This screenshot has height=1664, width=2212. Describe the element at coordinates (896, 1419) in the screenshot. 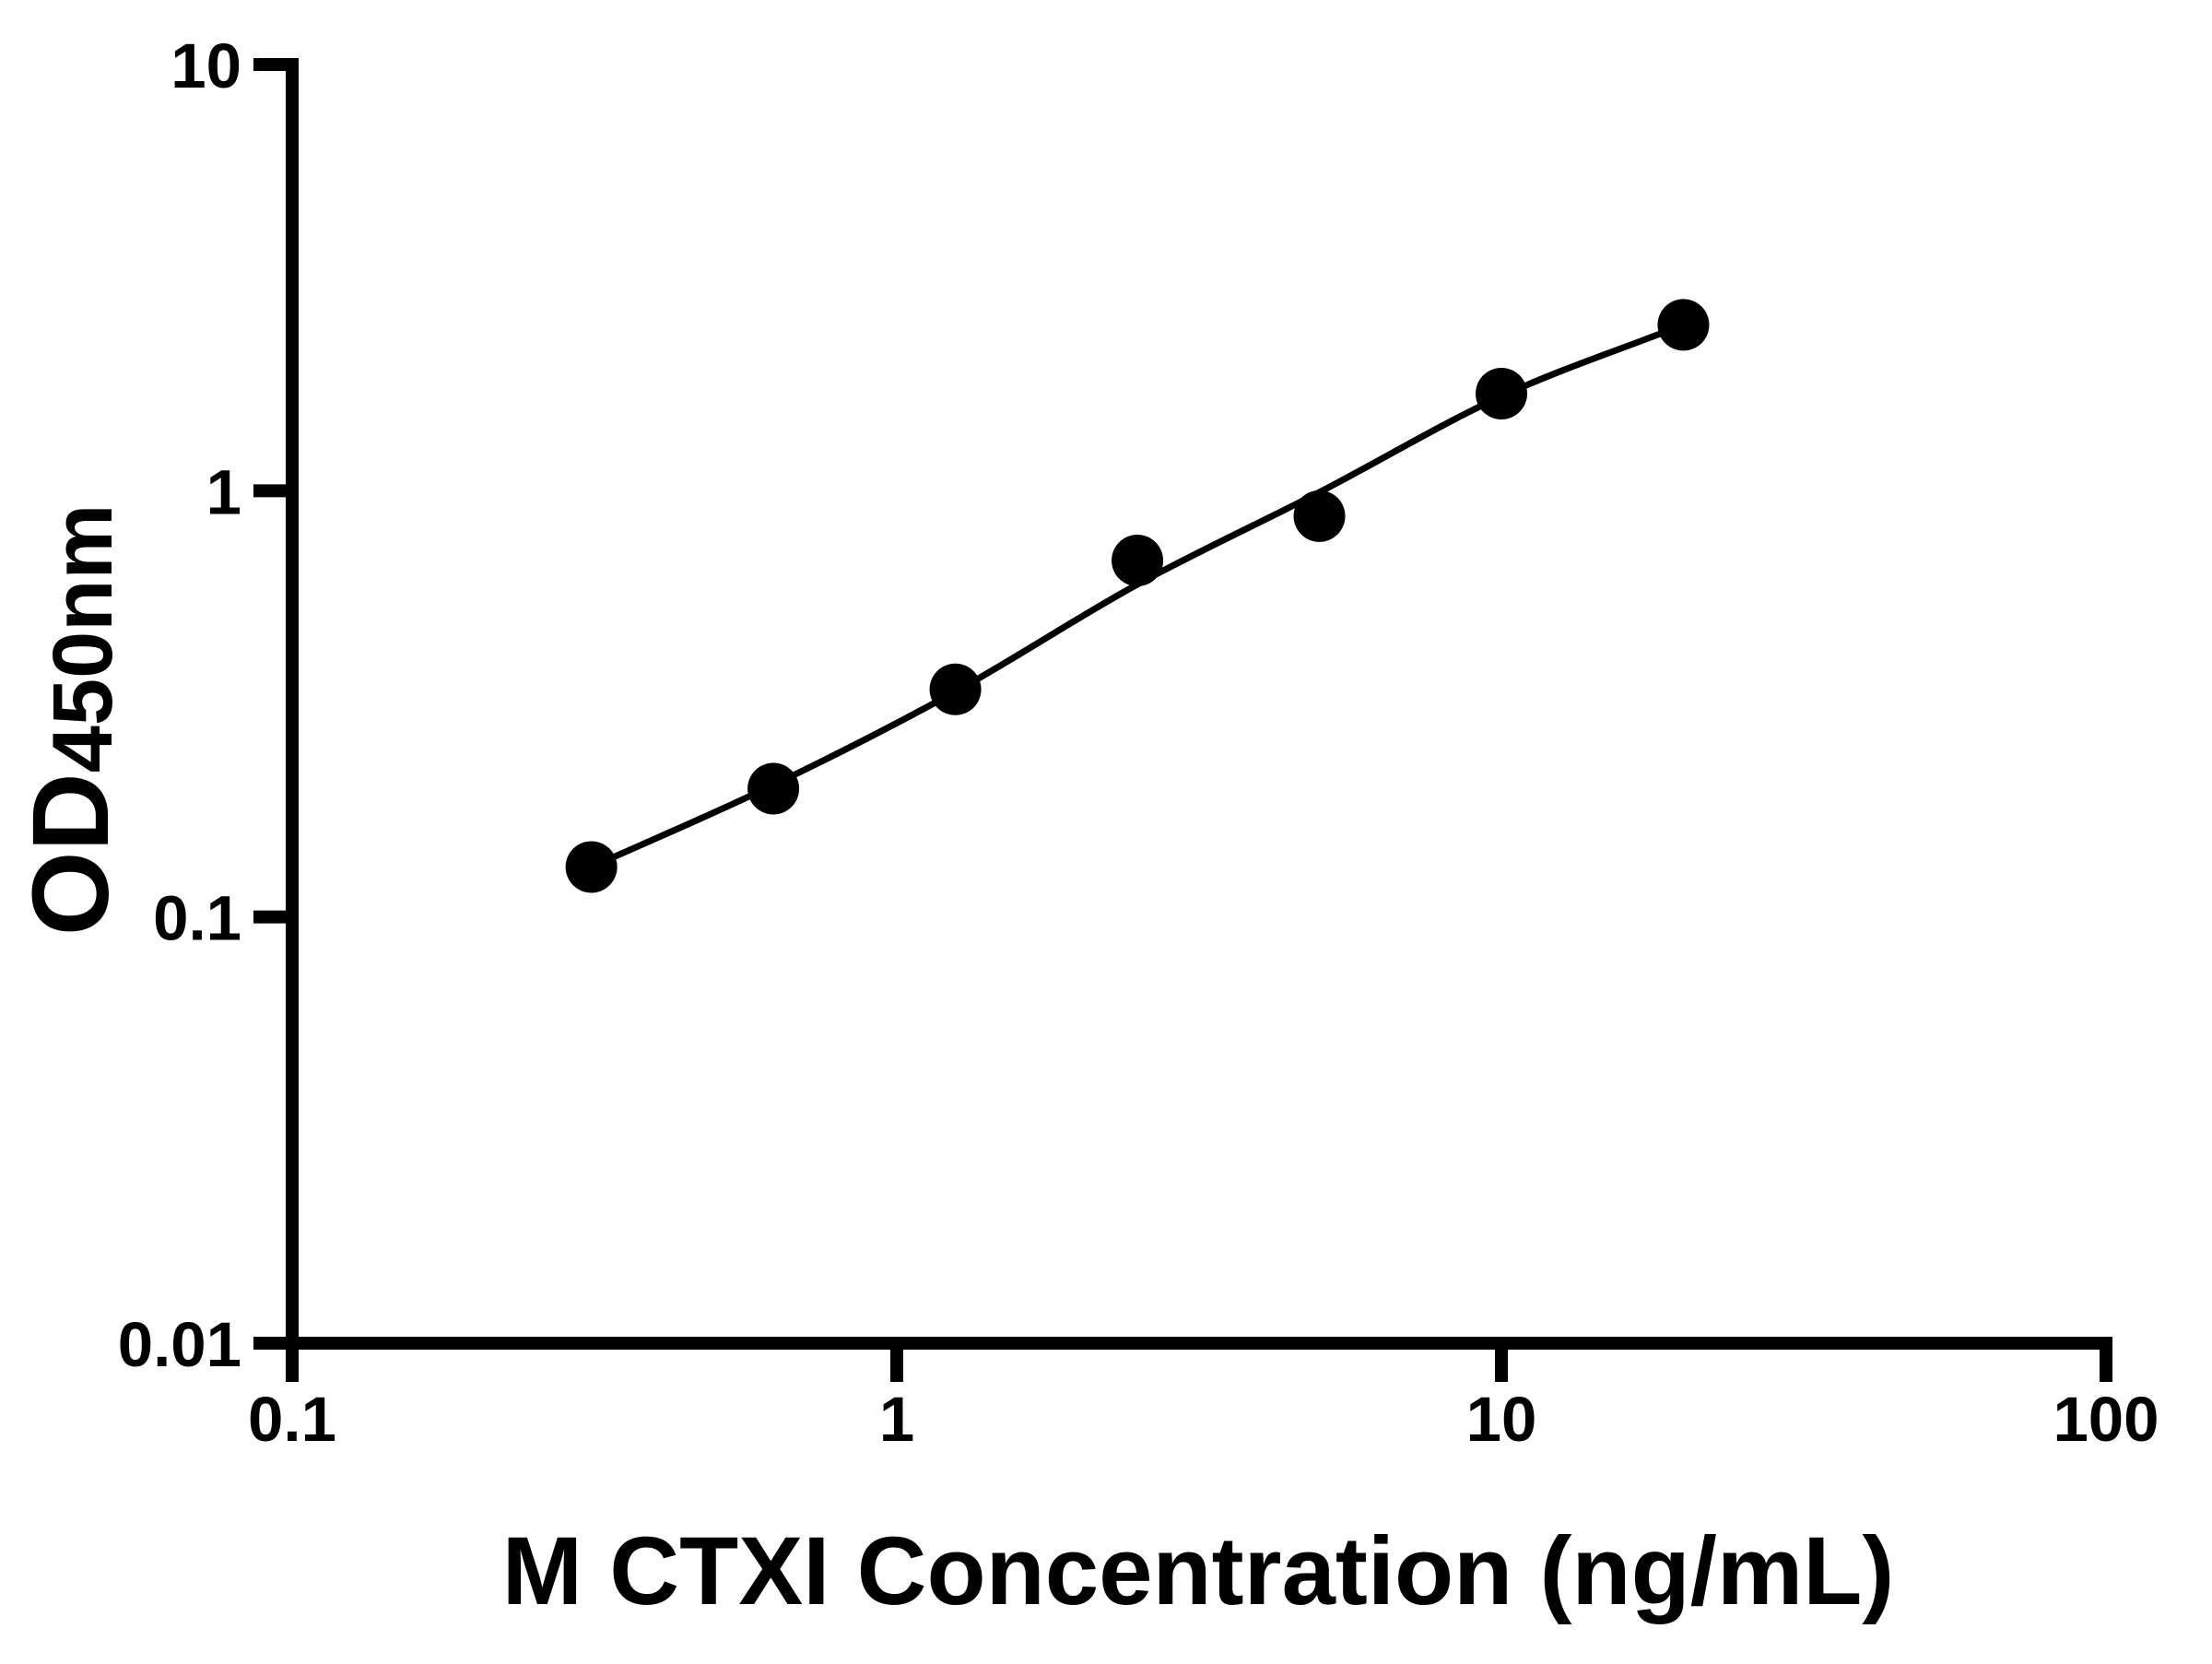

I see `x-tick-label: 1` at that location.